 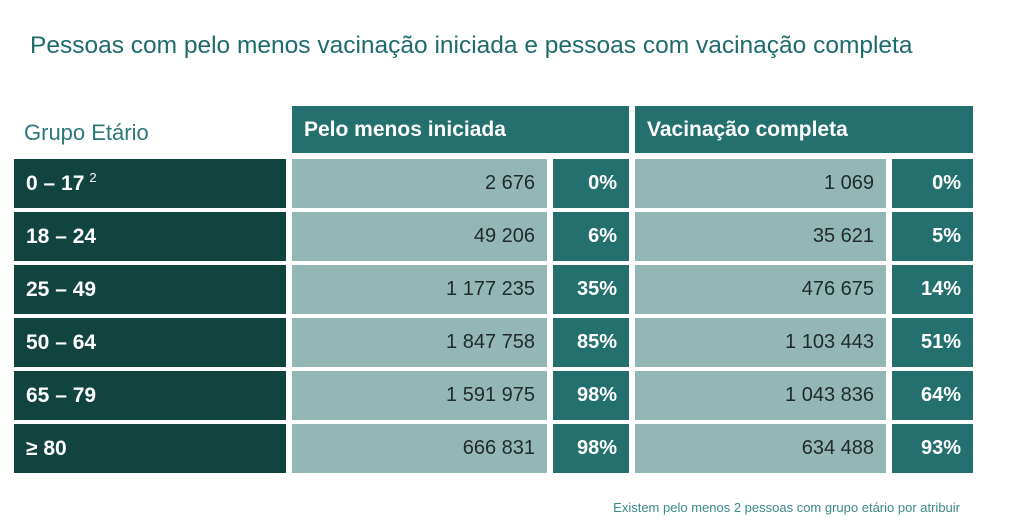 I want to click on table-row: ≥ 80 666 831 98% 634 488 93%, so click(x=512, y=448).